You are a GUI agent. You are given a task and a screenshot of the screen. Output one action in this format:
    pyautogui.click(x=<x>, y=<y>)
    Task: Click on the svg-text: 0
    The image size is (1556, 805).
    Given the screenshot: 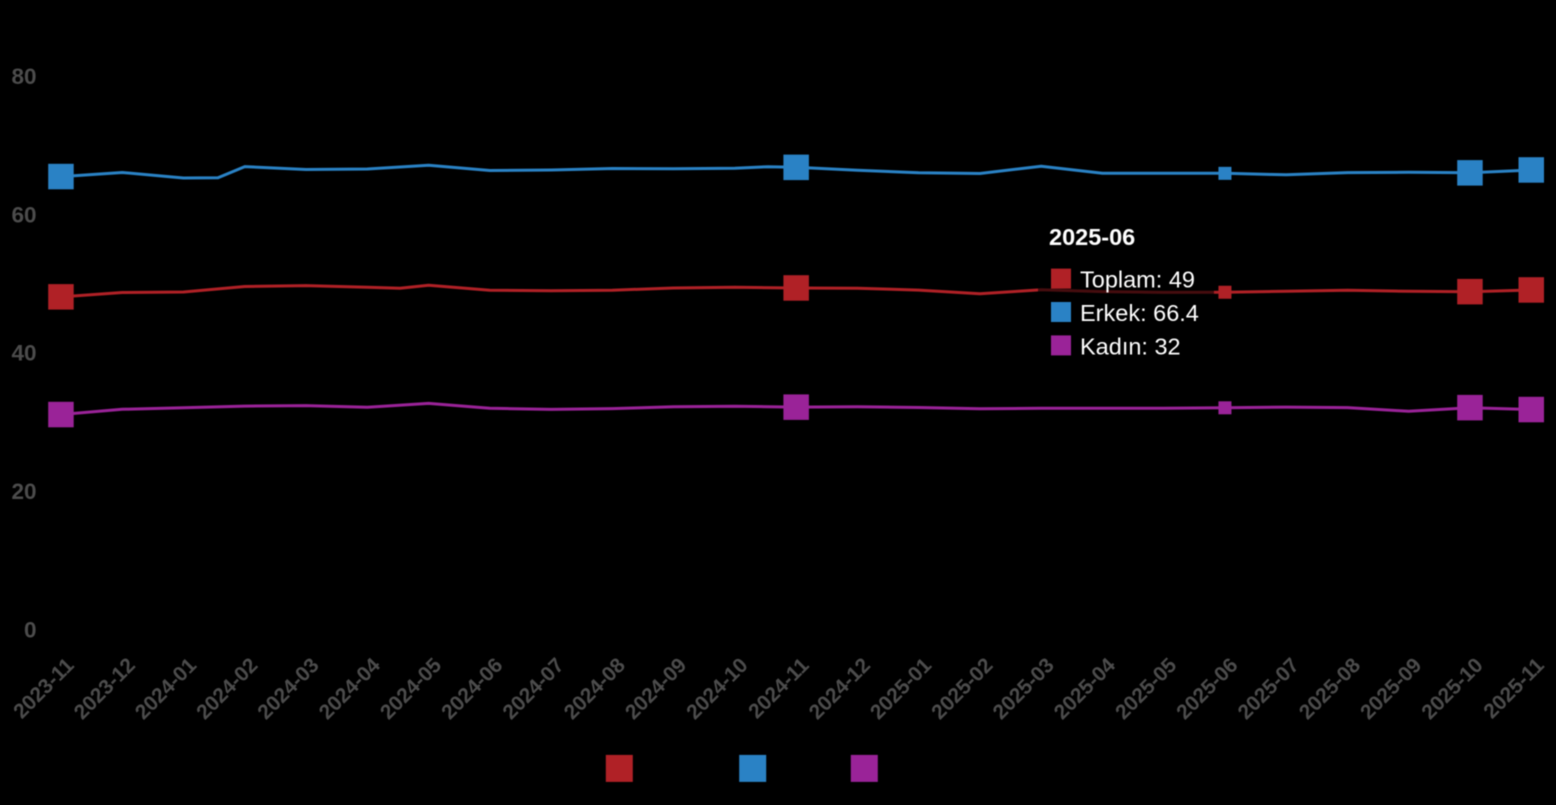 What is the action you would take?
    pyautogui.click(x=30, y=629)
    